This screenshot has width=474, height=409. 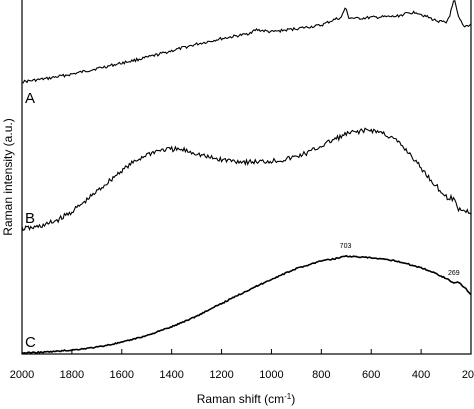 What do you see at coordinates (271, 375) in the screenshot?
I see `x-tick-label-1000: 1000` at bounding box center [271, 375].